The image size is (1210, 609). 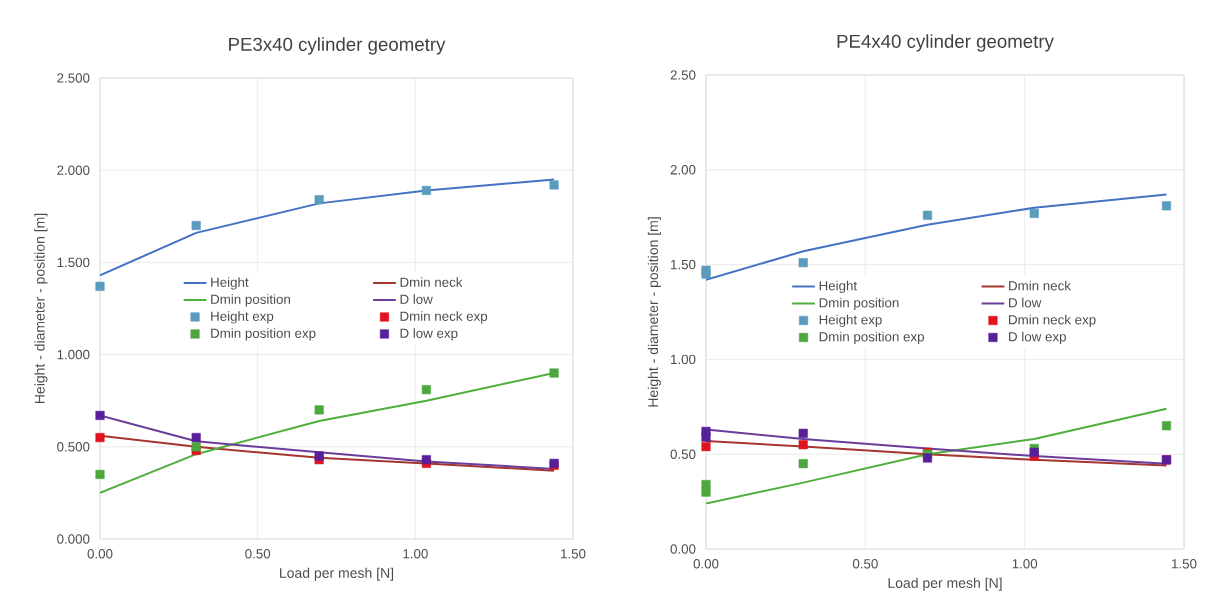 I want to click on y-tick-label: 1.500, so click(x=73, y=262).